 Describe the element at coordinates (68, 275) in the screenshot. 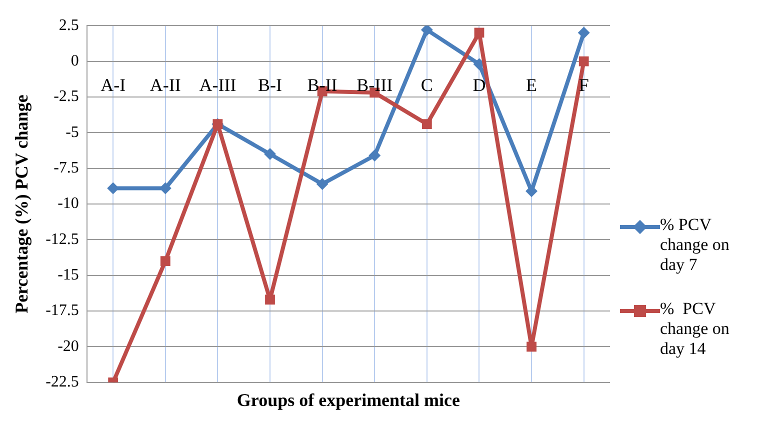

I see `y-tick-label: -15` at that location.